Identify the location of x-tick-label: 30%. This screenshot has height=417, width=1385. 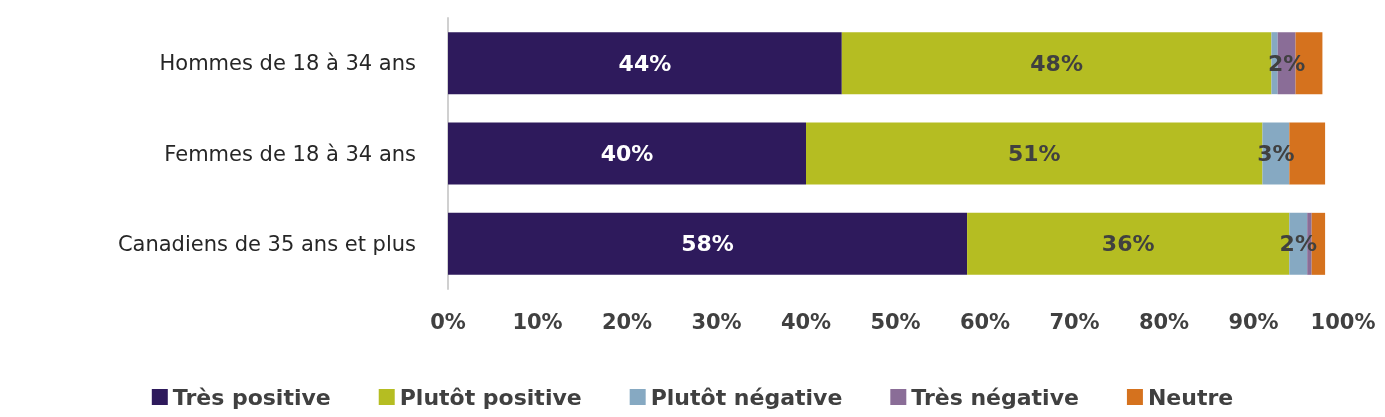
(716, 321).